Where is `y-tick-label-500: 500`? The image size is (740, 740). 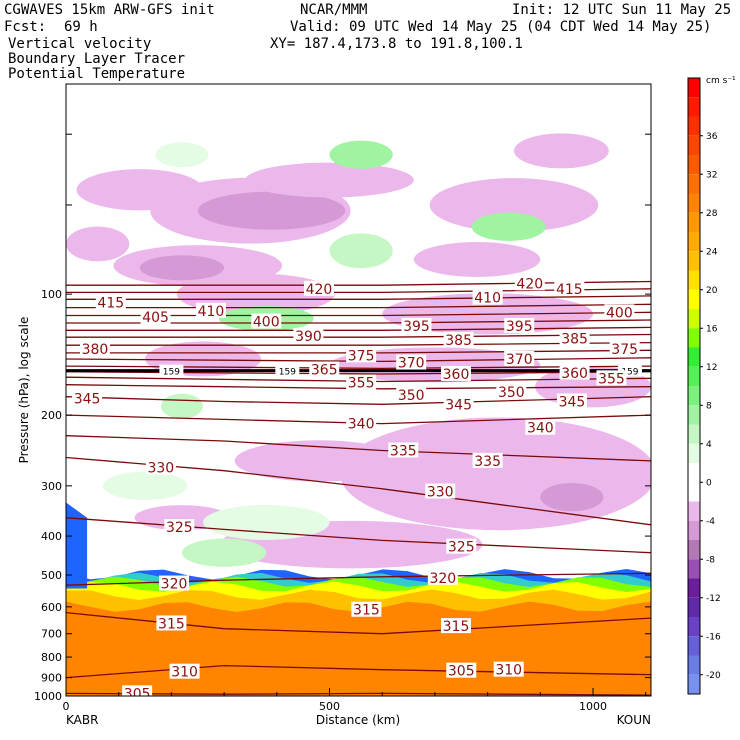
y-tick-label-500: 500 is located at coordinates (51, 575).